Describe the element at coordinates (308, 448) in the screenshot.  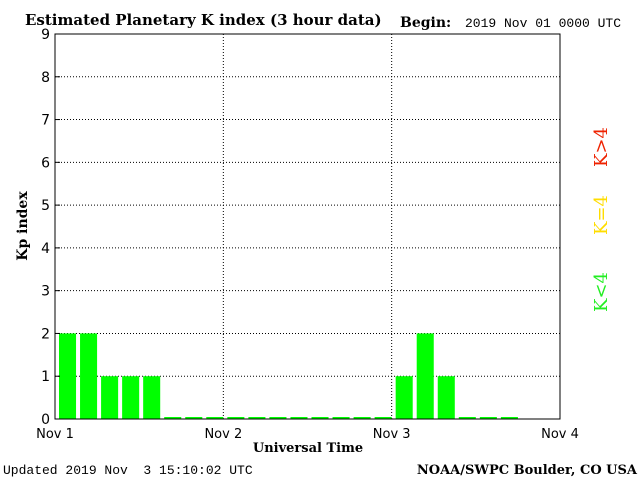
I see `x-axis-label: Universal Time` at that location.